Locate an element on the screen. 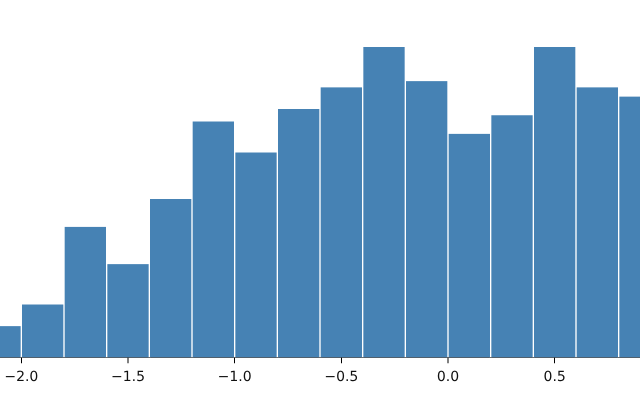 The image size is (640, 400). x-tick-label: −1.0 is located at coordinates (235, 377).